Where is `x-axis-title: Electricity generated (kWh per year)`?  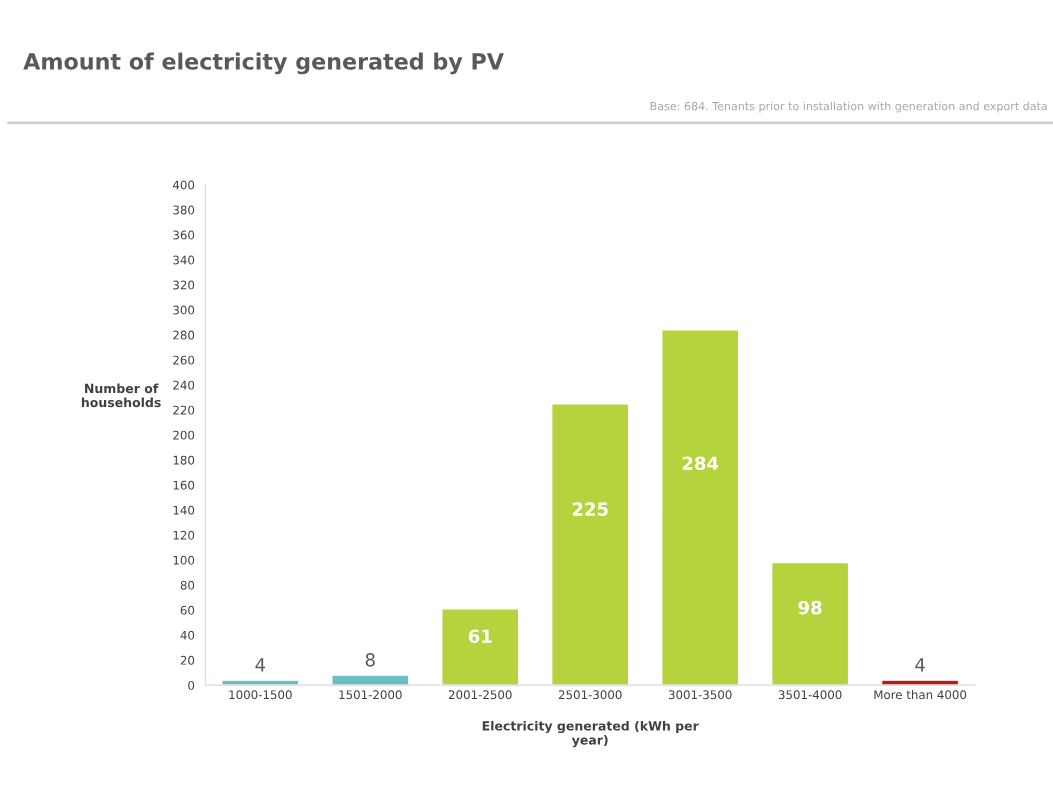
x-axis-title: Electricity generated (kWh per year) is located at coordinates (590, 734).